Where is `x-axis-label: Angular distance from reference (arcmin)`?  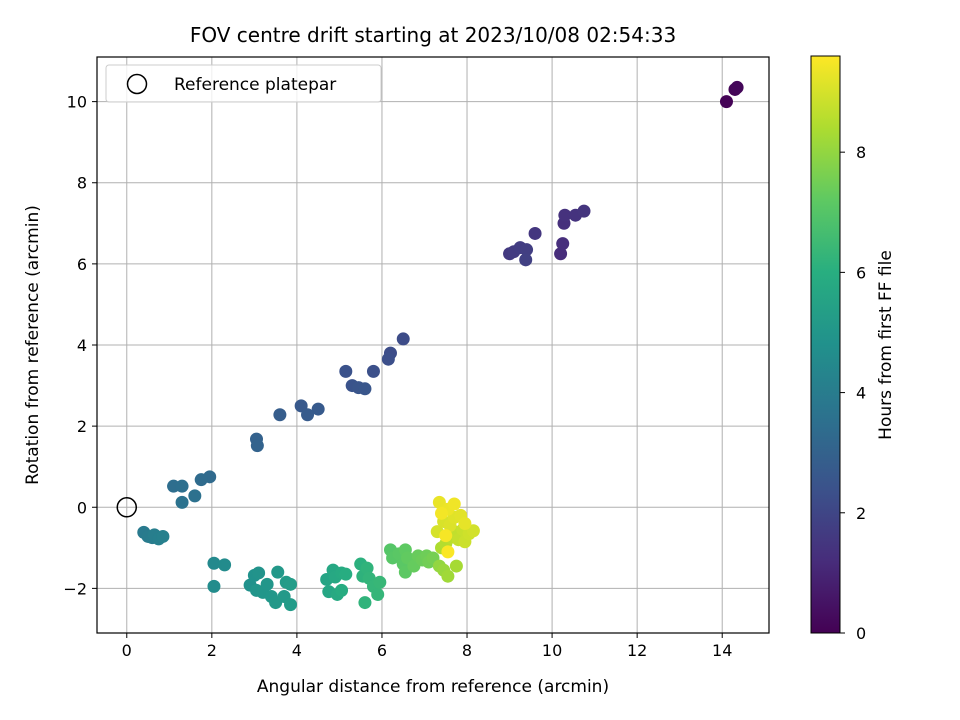
x-axis-label: Angular distance from reference (arcmin) is located at coordinates (433, 687).